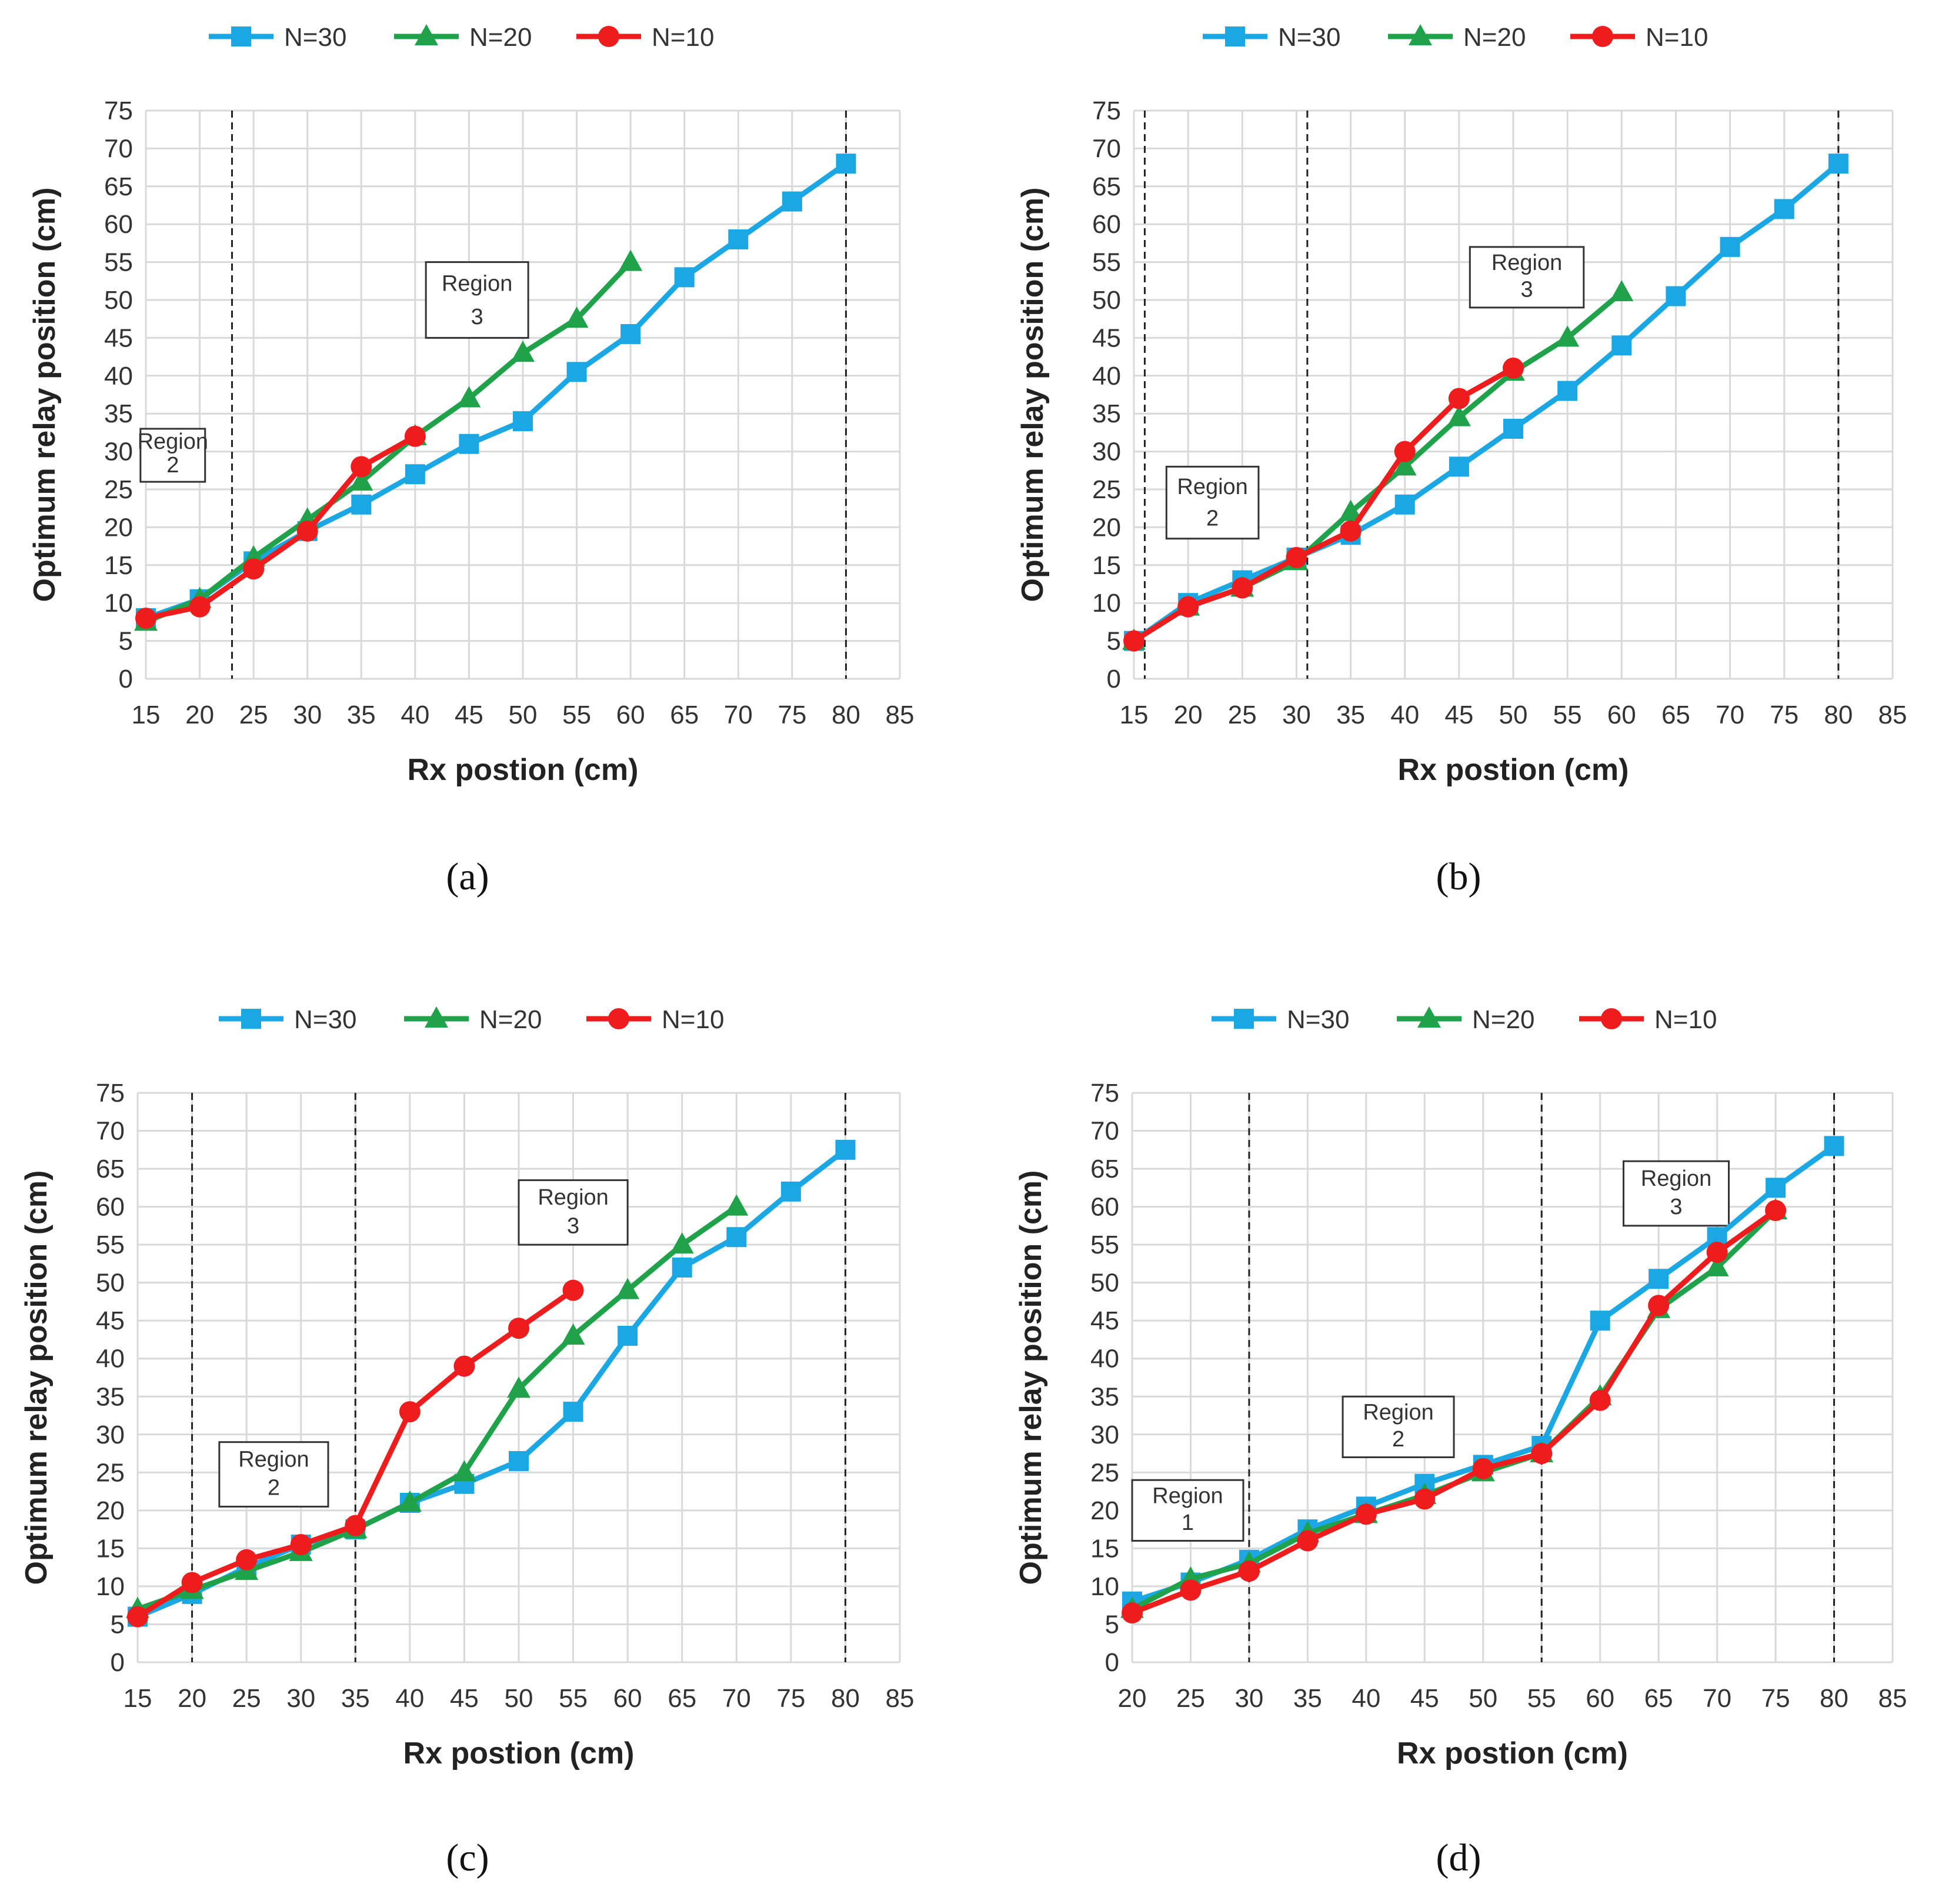  What do you see at coordinates (1622, 715) in the screenshot?
I see `x-tick-label: 60` at bounding box center [1622, 715].